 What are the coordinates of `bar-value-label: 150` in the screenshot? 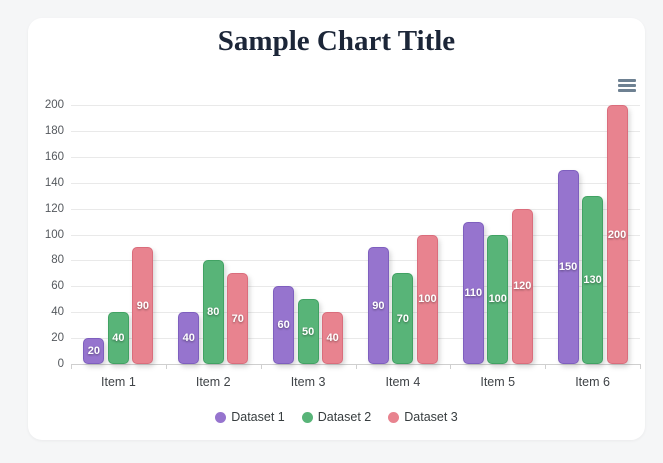 It's located at (568, 266).